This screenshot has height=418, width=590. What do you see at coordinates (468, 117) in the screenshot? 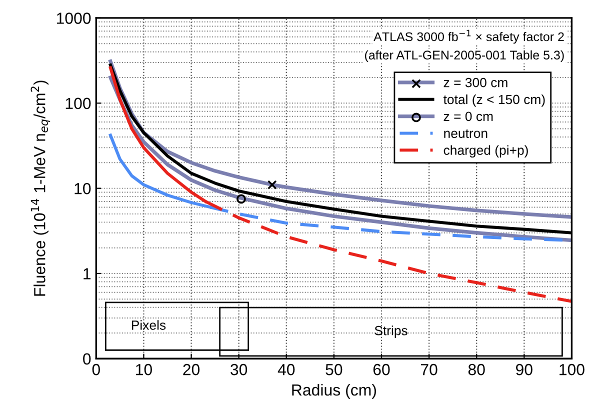
I see `legend-label: z = 0 cm` at bounding box center [468, 117].